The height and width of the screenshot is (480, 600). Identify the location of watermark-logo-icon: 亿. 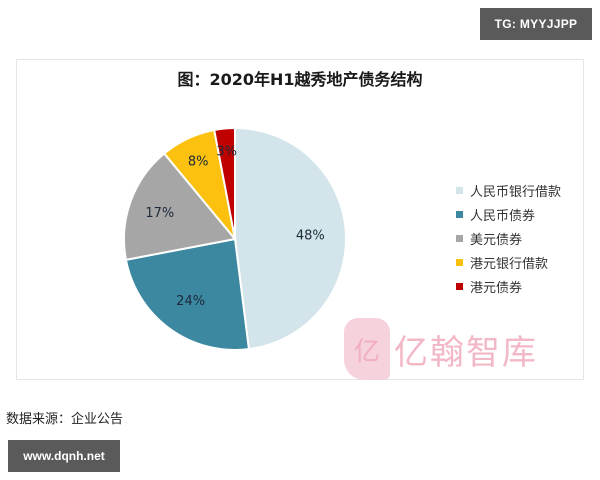
(367, 349).